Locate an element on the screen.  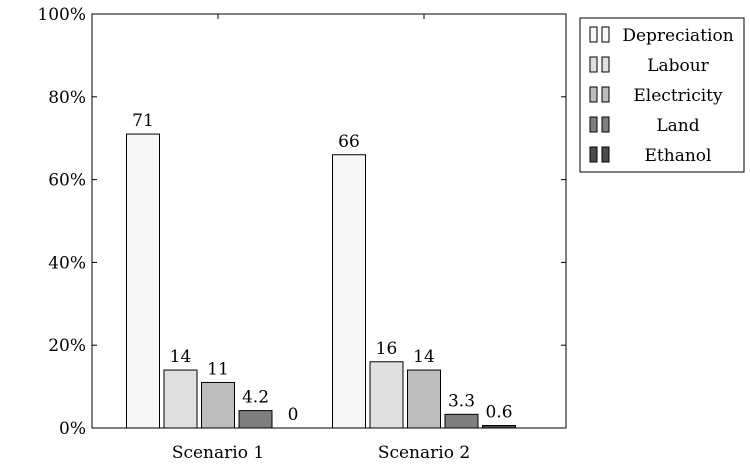
legend-entry-electricity: Electricity is located at coordinates (656, 96).